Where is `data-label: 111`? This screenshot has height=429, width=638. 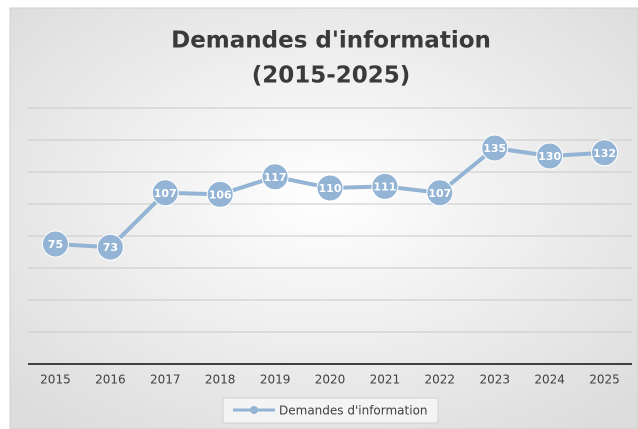
data-label: 111 is located at coordinates (384, 186).